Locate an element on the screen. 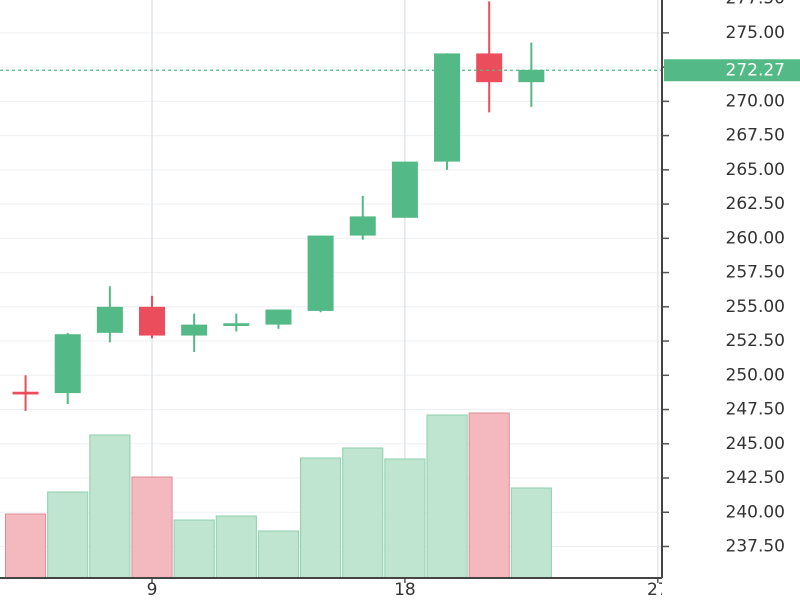 Image resolution: width=800 pixels, height=600 pixels. y-tick-label: 262.50 is located at coordinates (755, 204).